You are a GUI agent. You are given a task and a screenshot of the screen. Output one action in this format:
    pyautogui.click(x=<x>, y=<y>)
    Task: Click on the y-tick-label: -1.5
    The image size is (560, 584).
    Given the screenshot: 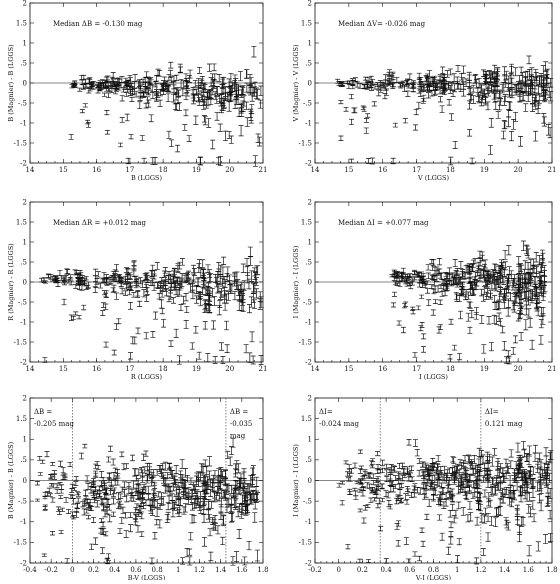 What is the action you would take?
    pyautogui.click(x=306, y=143)
    